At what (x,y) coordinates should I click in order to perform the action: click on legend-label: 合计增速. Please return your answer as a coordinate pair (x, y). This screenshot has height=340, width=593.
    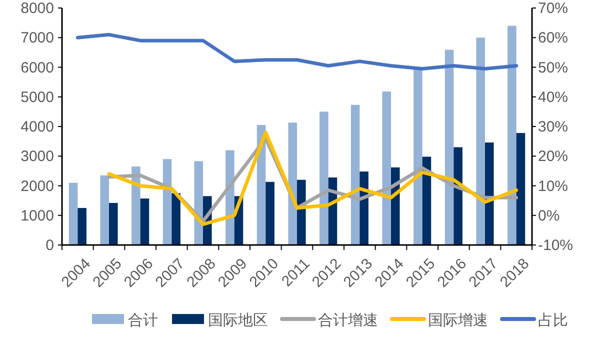
    Looking at the image, I should click on (348, 320).